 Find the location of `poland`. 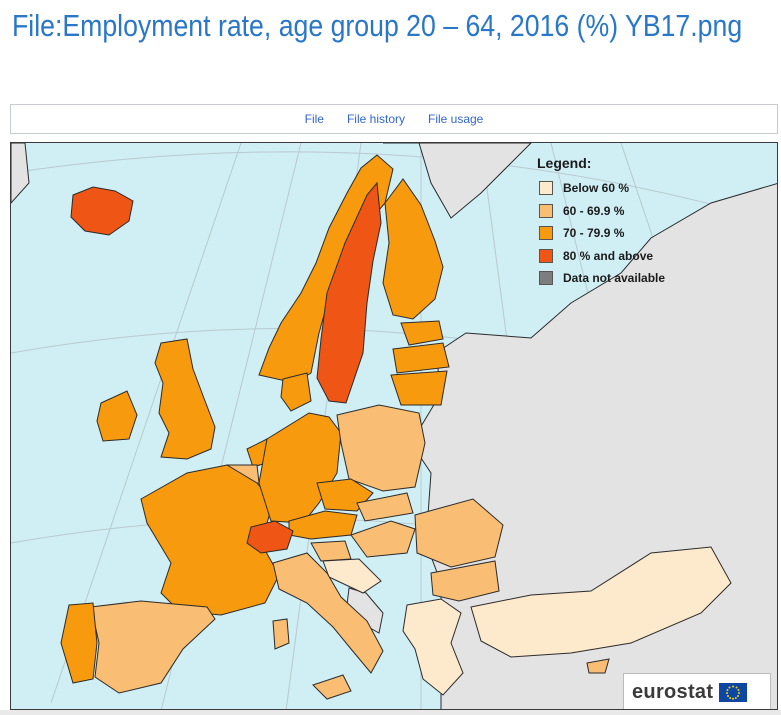

poland is located at coordinates (381, 448).